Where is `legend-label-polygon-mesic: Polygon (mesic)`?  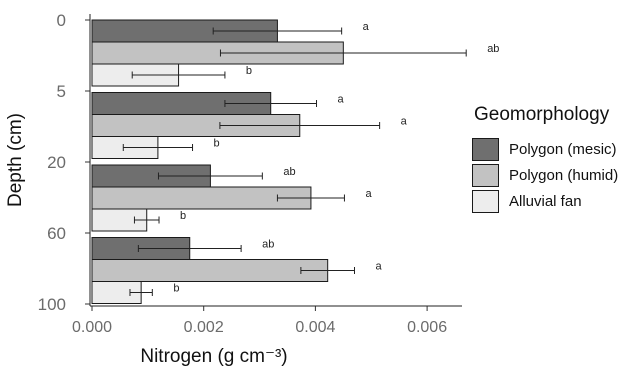
legend-label-polygon-mesic: Polygon (mesic) is located at coordinates (563, 149).